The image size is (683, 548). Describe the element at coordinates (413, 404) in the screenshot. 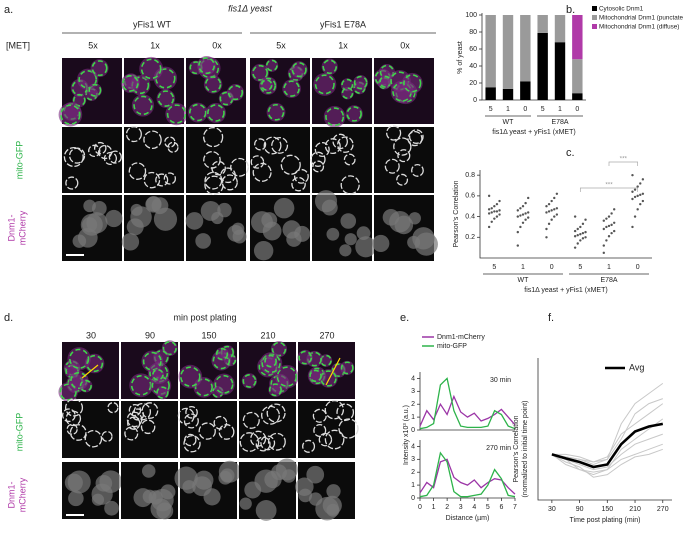

I see `y-tick-label: 2` at that location.